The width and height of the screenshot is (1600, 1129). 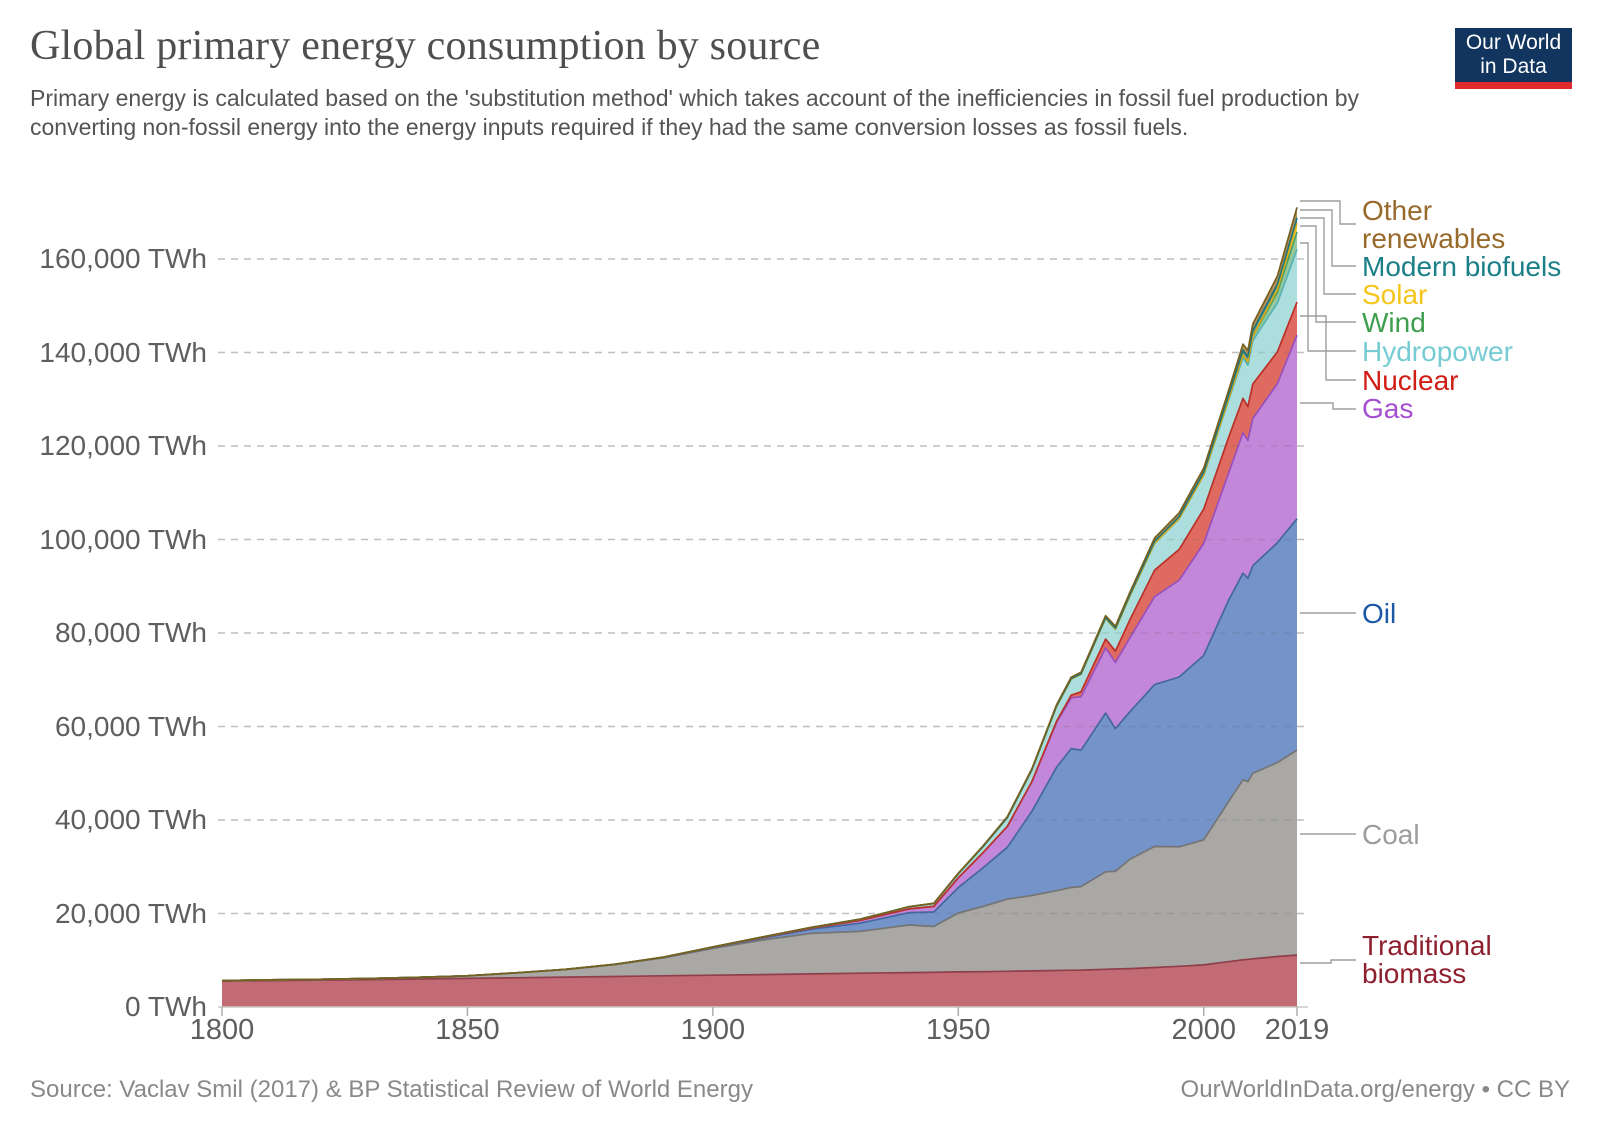 I want to click on owid-logo-line2: in Data, so click(x=1513, y=66).